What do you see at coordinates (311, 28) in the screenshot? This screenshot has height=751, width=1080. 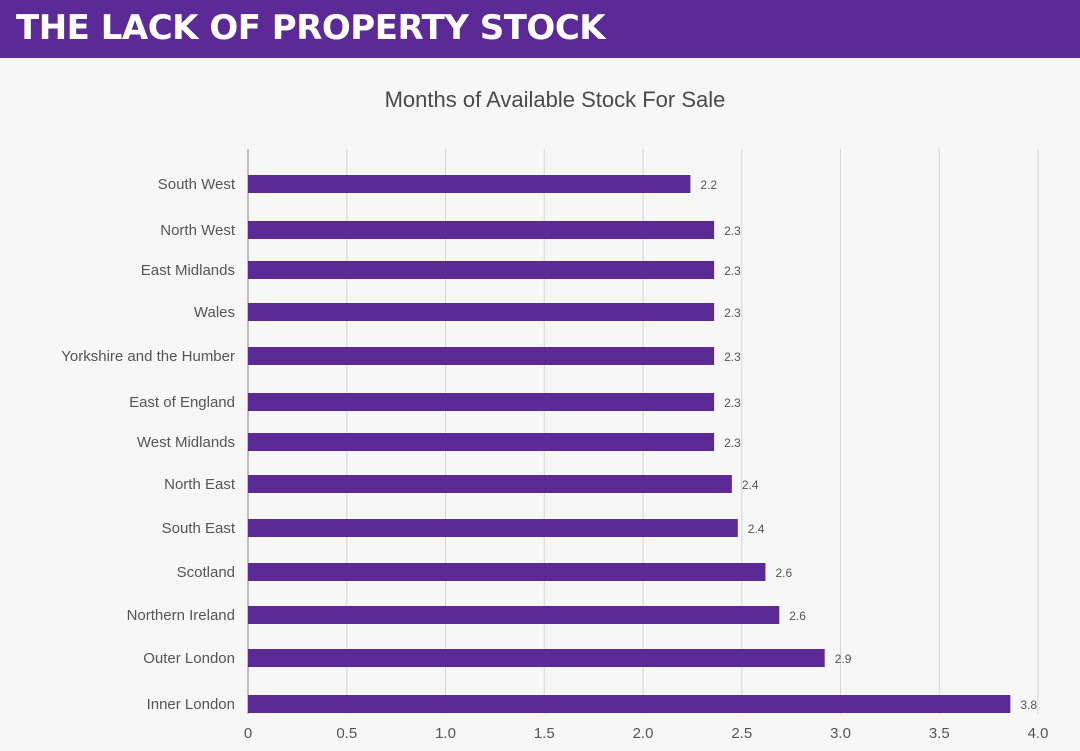 I see `page-title: THE LACK OF PROPERTY STOCK` at bounding box center [311, 28].